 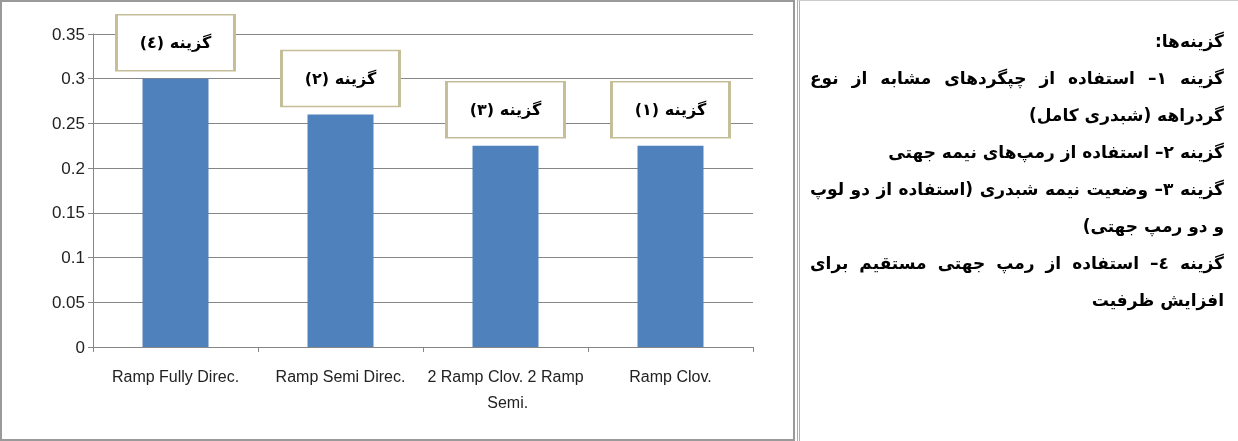 I want to click on y-tick-label: 0.3, so click(x=73, y=79).